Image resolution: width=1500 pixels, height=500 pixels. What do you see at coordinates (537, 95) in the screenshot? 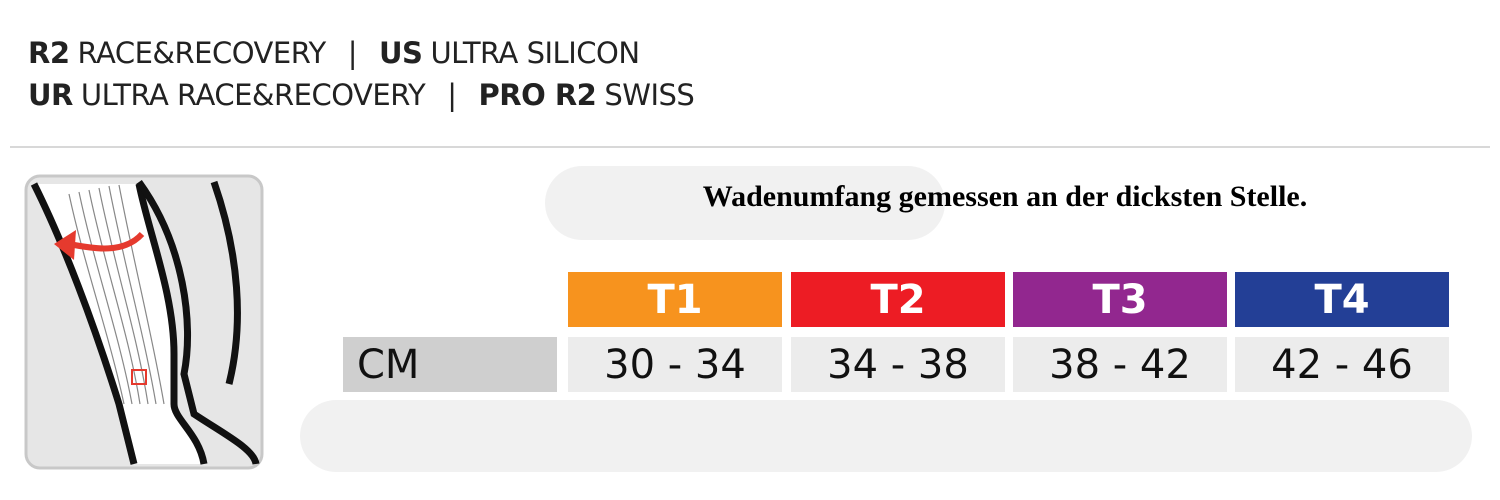
I see `product-code: PRO R2` at bounding box center [537, 95].